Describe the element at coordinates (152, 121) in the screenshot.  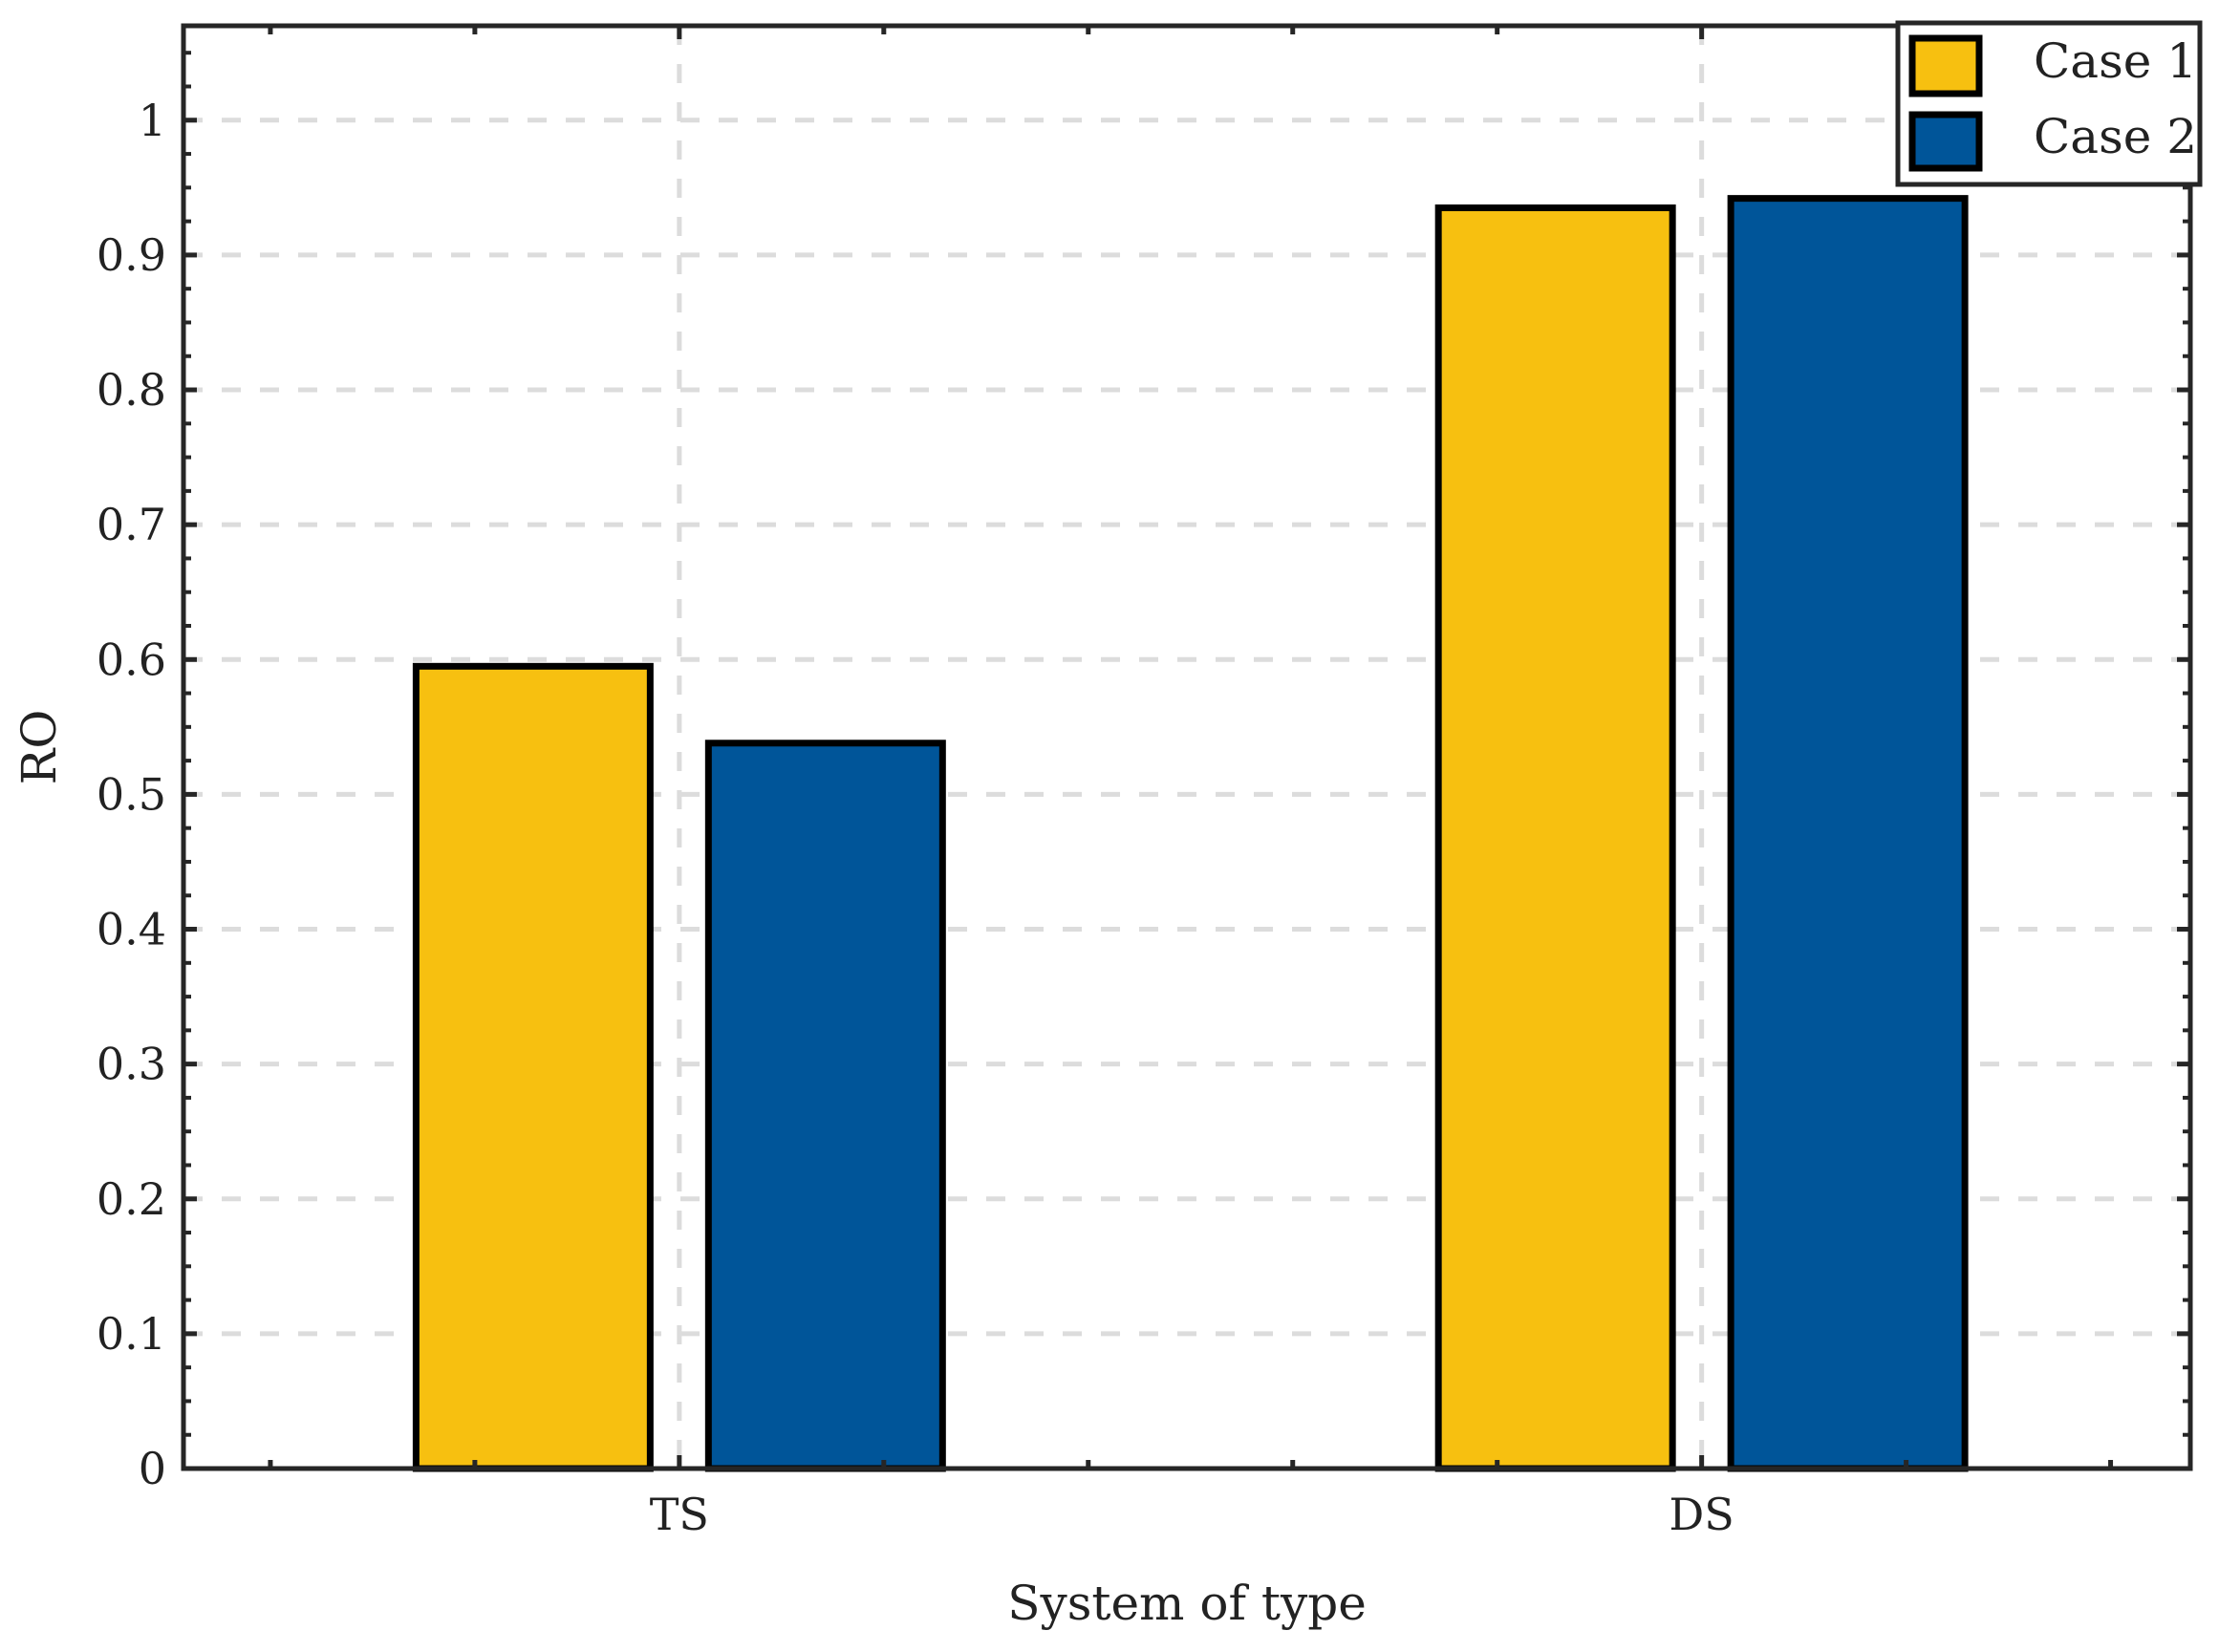
I see `y-tick-label: 1` at that location.